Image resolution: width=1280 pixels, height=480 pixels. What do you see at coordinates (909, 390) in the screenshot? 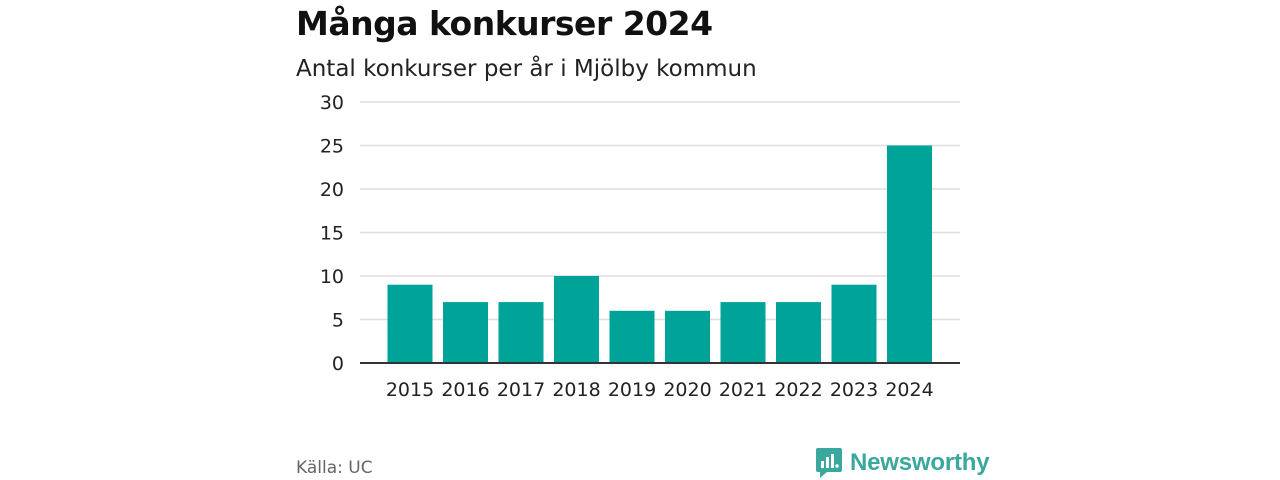
I see `x-tick-label: 2024` at bounding box center [909, 390].